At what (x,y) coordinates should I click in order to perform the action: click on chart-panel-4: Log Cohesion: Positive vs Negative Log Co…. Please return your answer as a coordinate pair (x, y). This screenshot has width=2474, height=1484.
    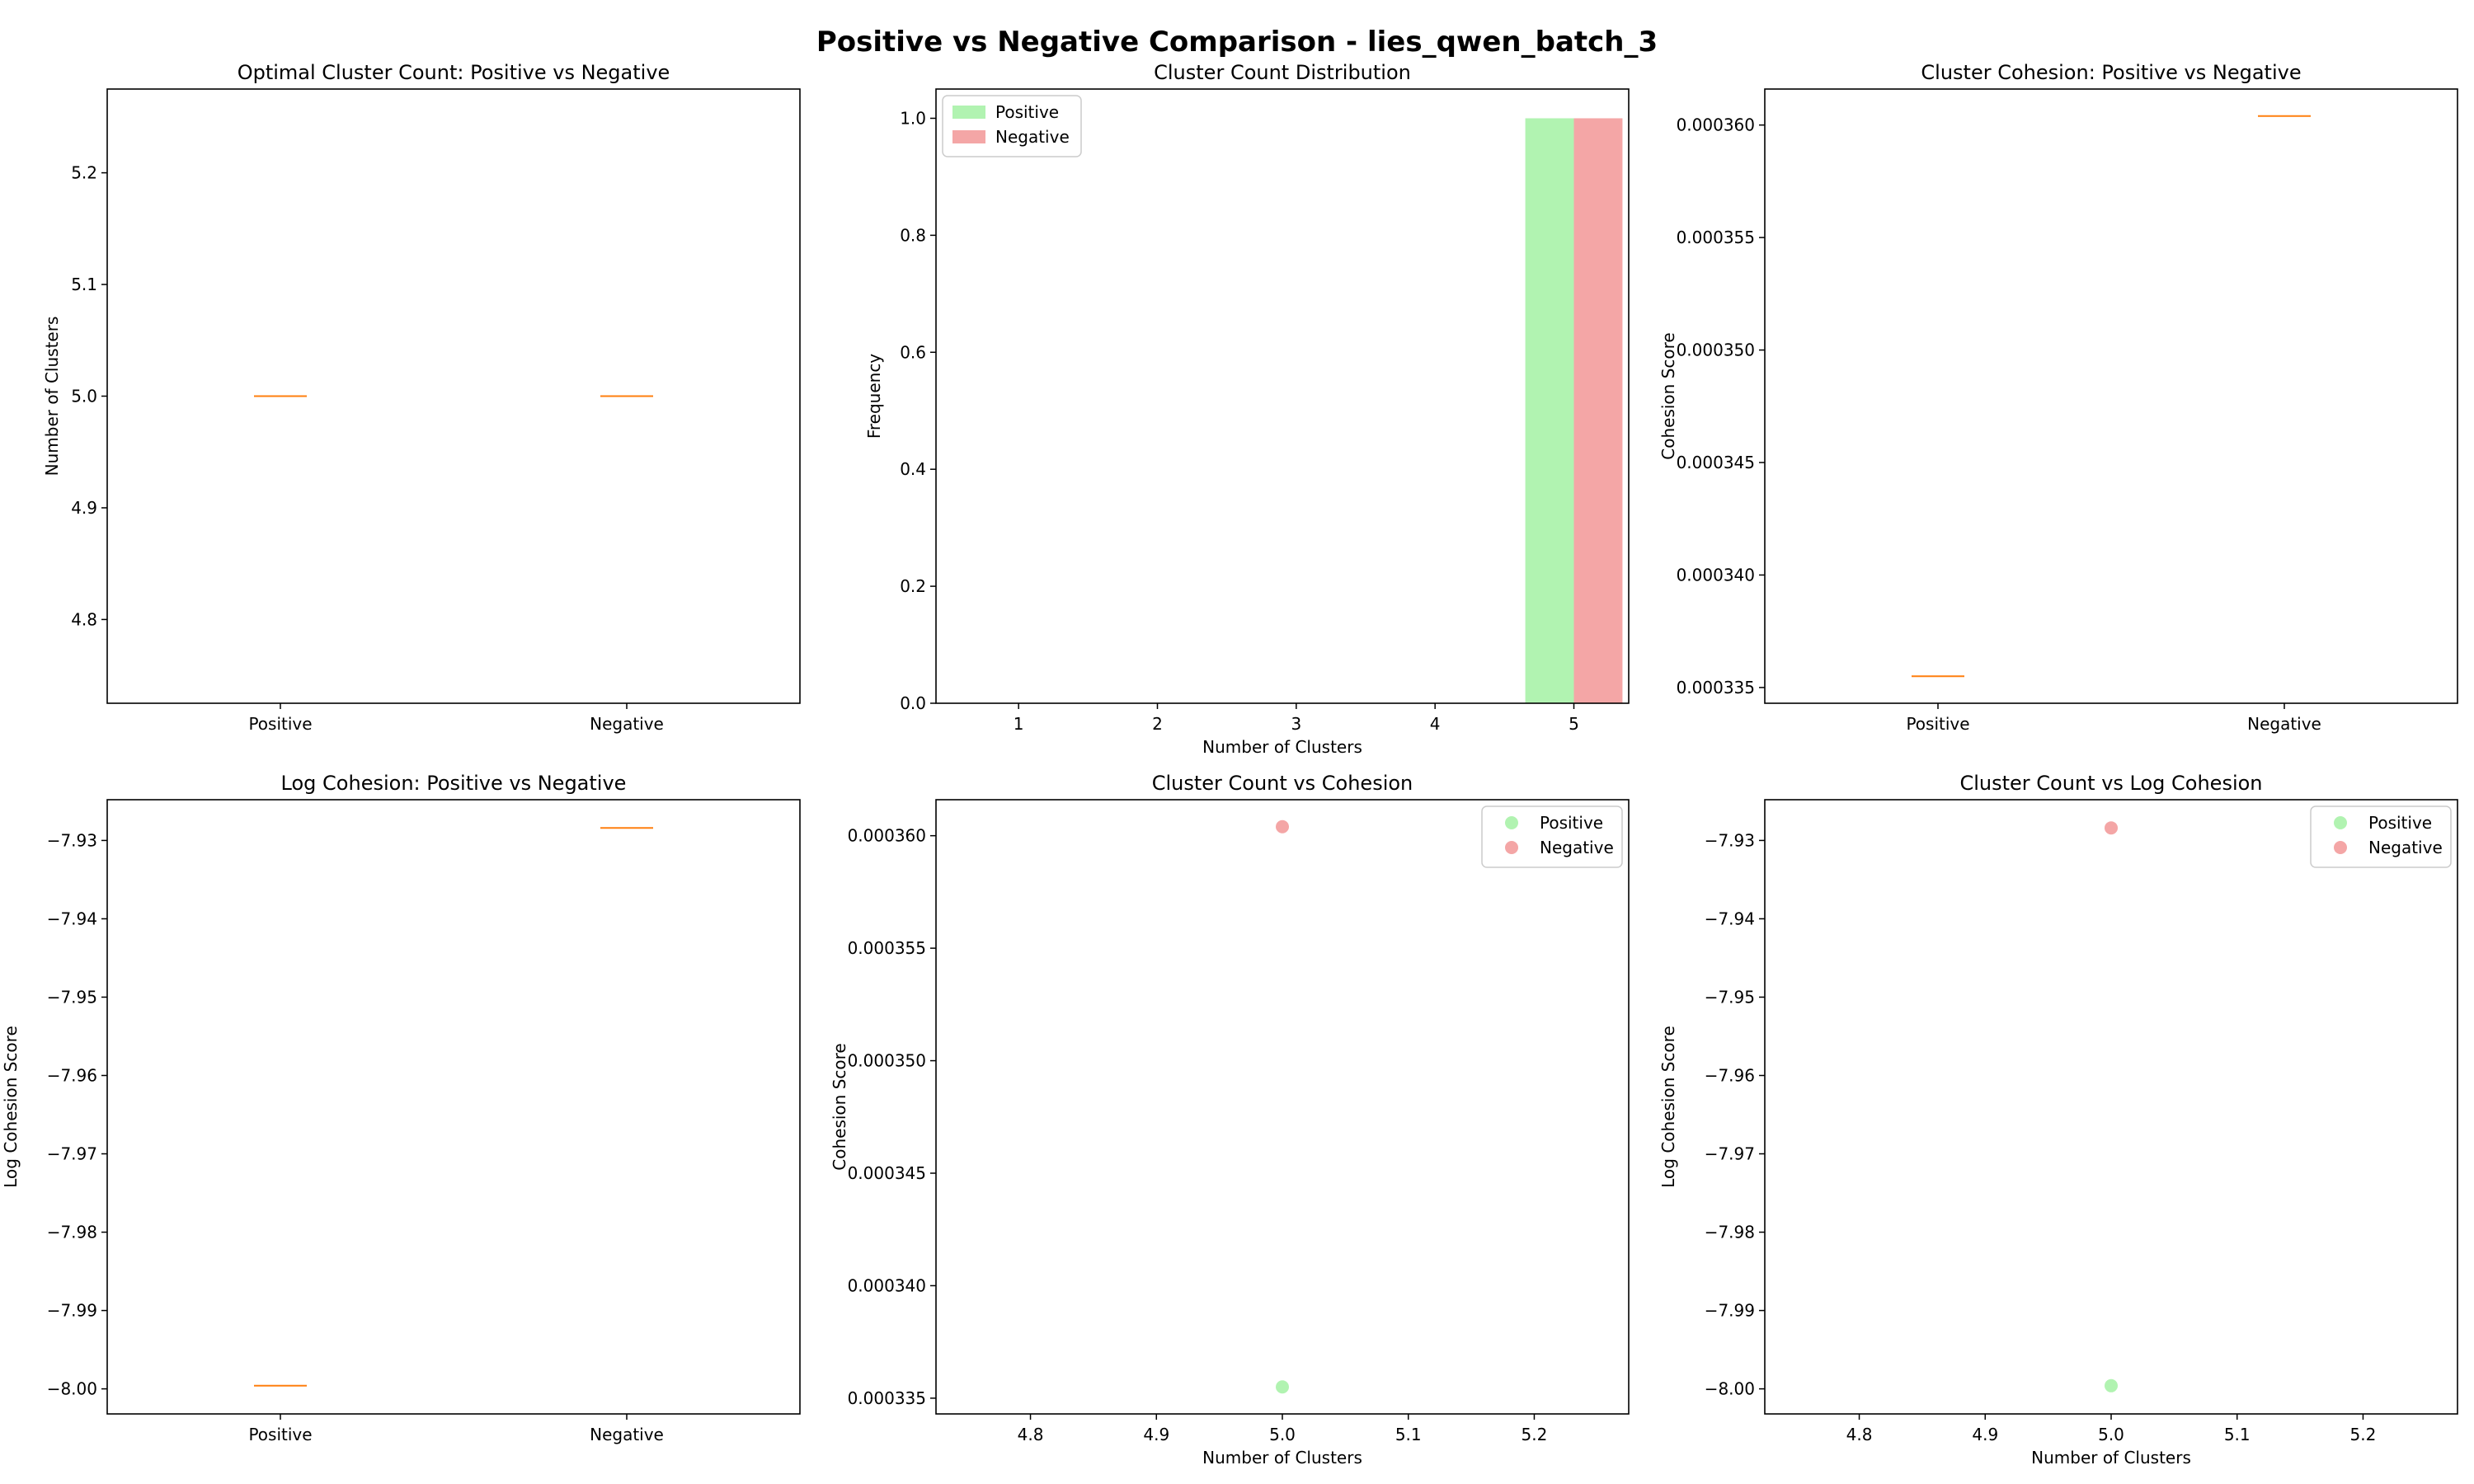
    Looking at the image, I should click on (401, 1108).